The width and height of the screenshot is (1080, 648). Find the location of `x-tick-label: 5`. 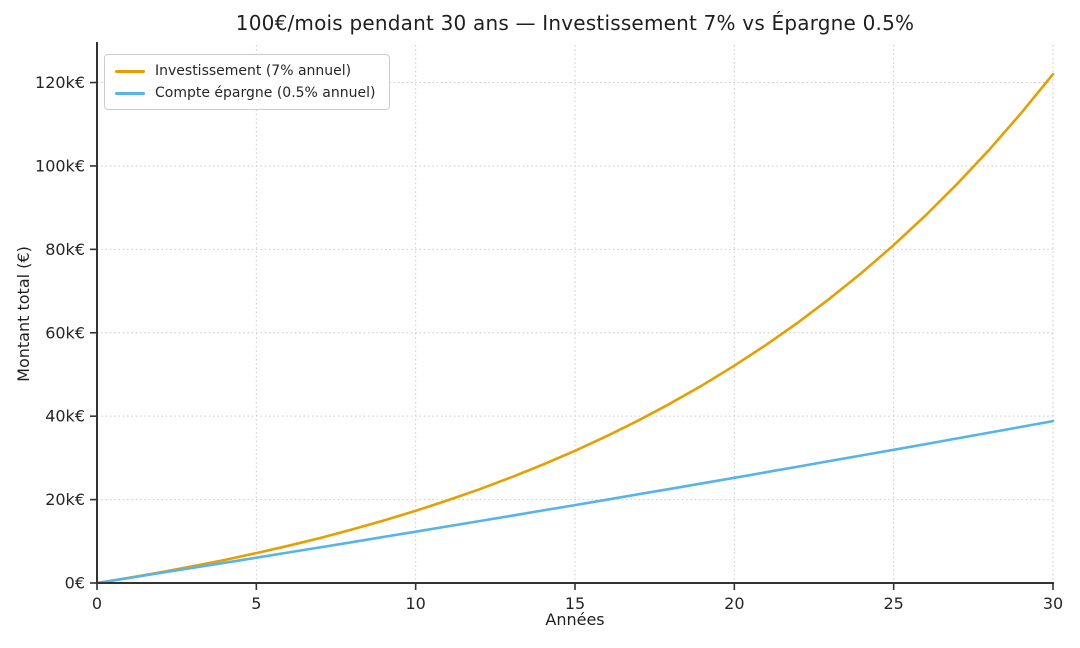

x-tick-label: 5 is located at coordinates (256, 603).